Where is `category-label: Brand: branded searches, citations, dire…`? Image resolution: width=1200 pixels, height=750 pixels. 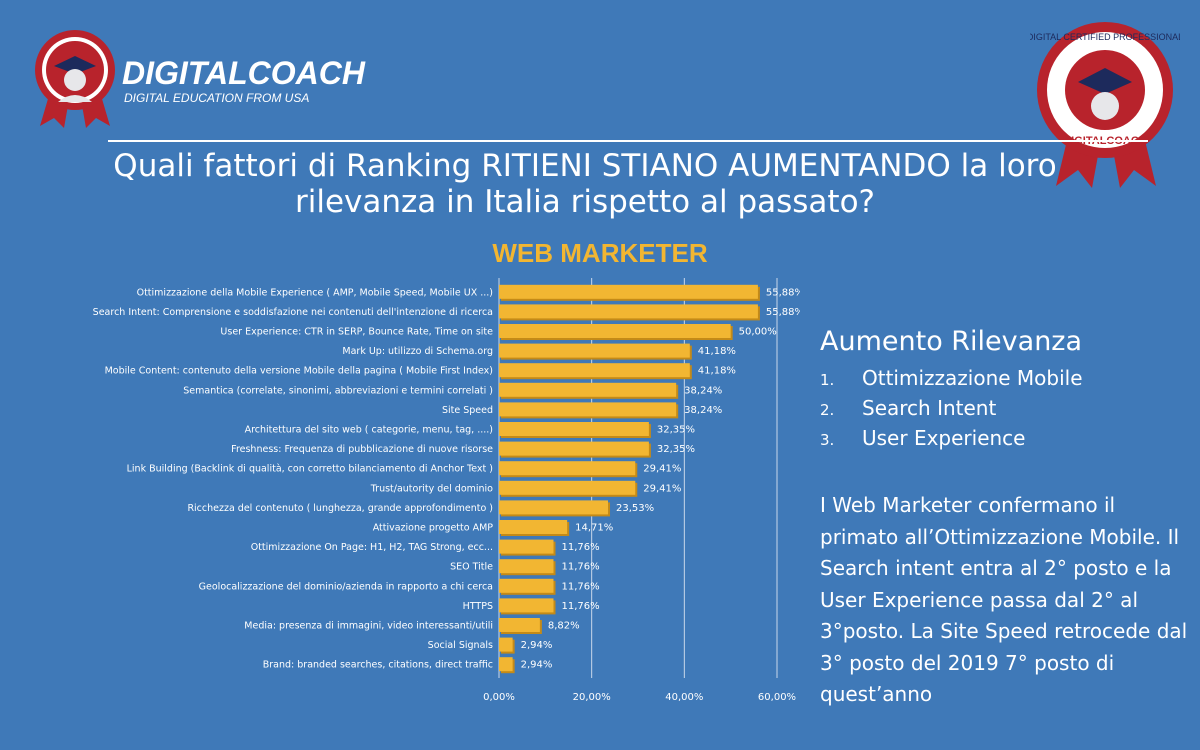 category-label: Brand: branded searches, citations, dire… is located at coordinates (378, 665).